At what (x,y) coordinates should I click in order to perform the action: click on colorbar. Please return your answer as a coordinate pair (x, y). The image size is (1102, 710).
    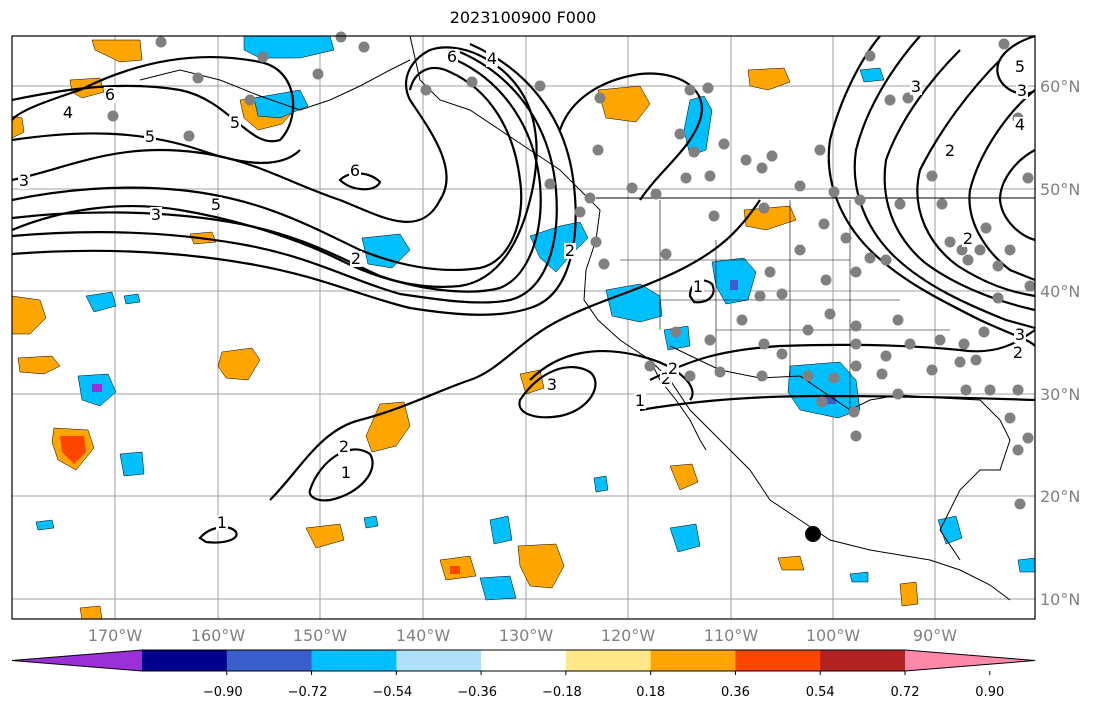
    Looking at the image, I should click on (523, 660).